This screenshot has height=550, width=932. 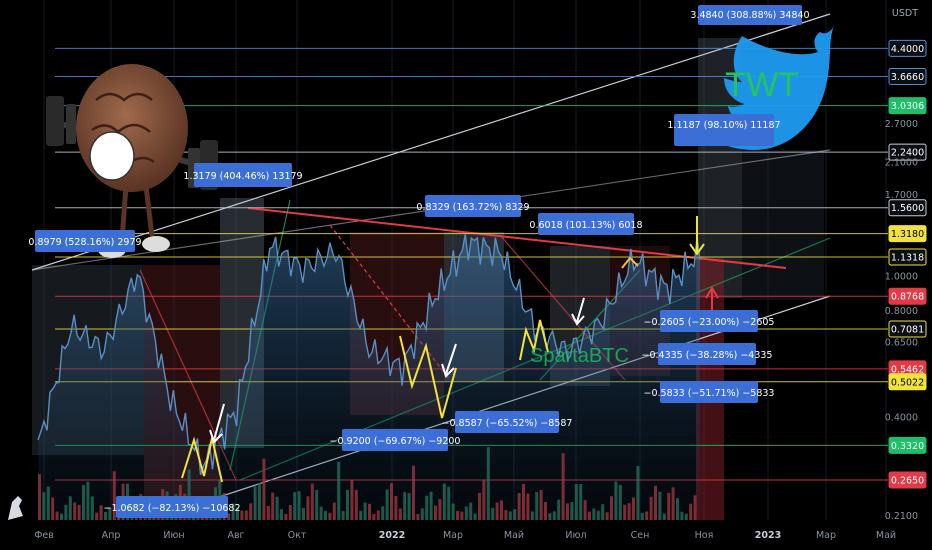 I want to click on svg-text: 0.6018 (101.13%) 6018, so click(x=585, y=225).